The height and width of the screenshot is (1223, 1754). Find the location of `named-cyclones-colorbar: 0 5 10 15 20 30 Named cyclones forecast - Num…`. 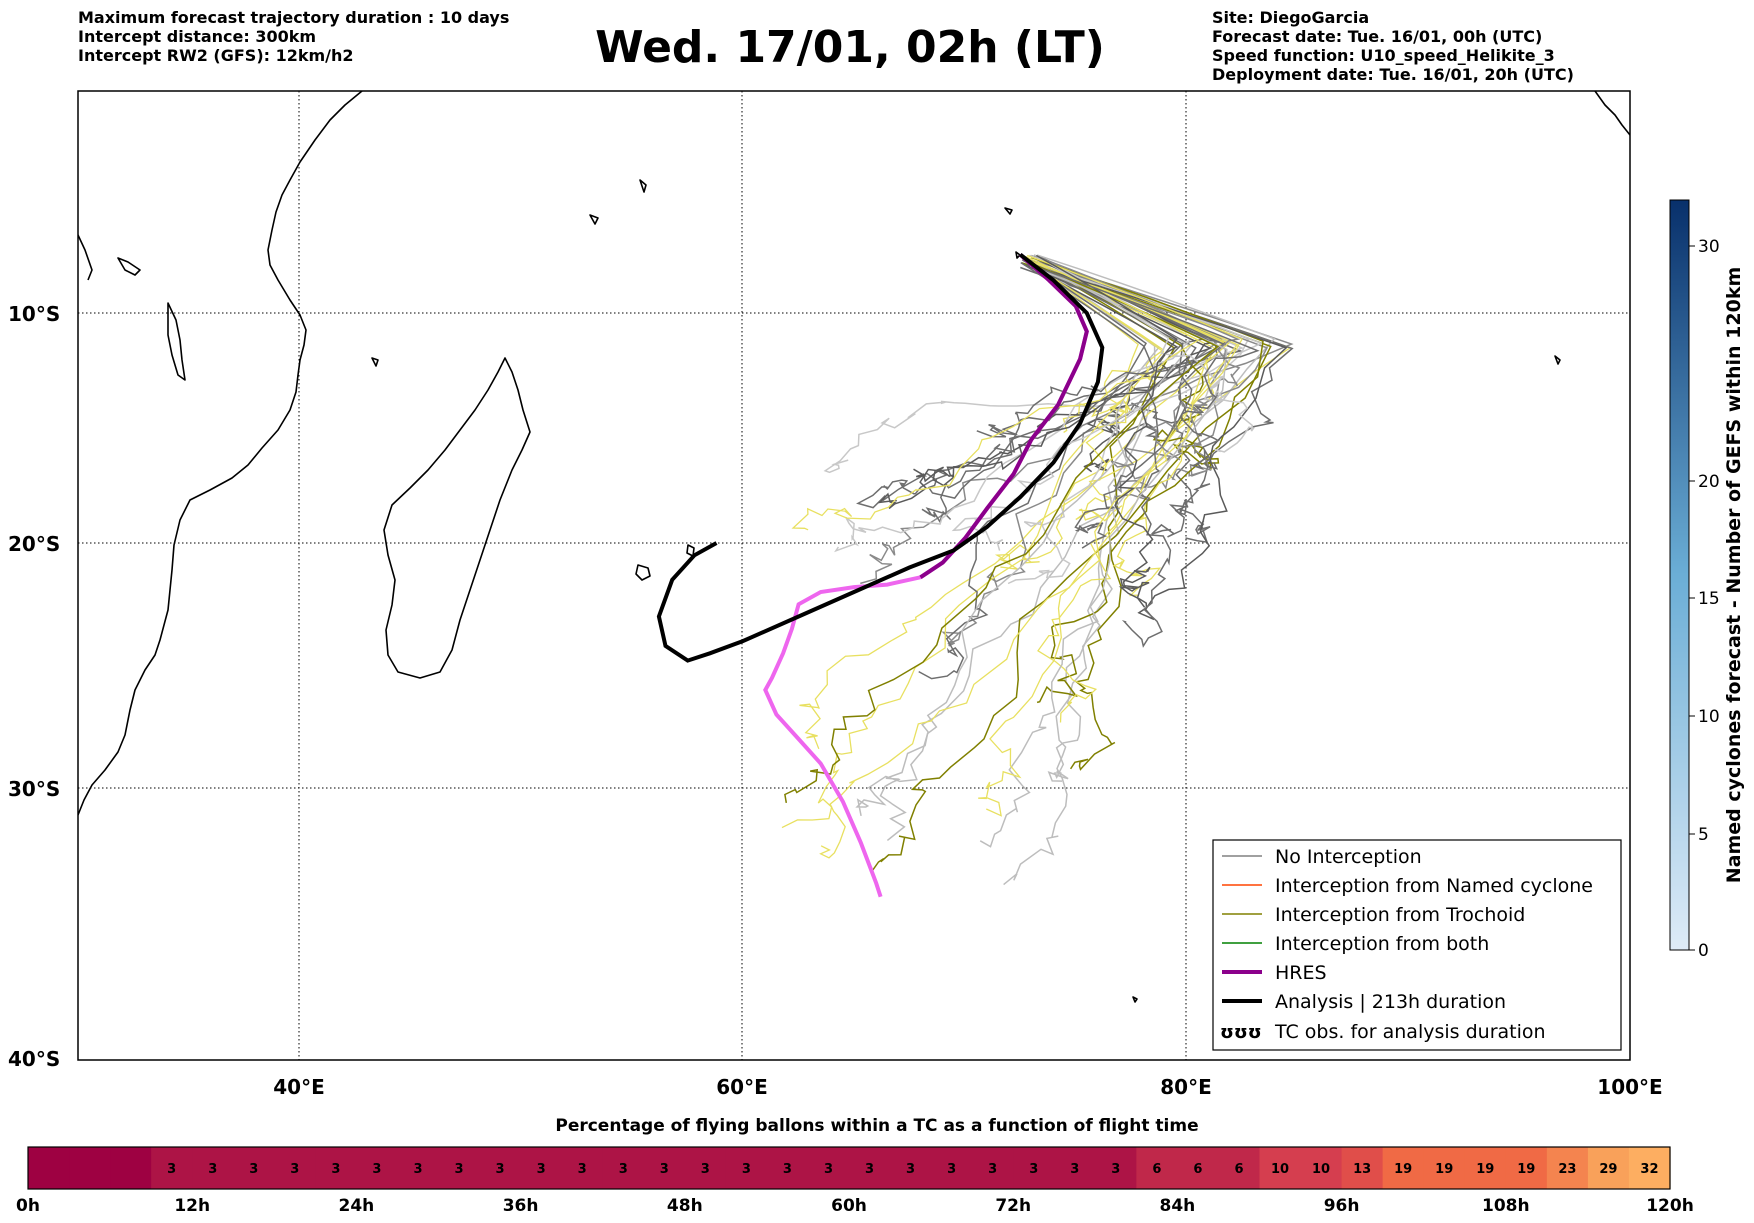

named-cyclones-colorbar: 0 5 10 15 20 30 Named cyclones forecast - Num… is located at coordinates (1707, 580).